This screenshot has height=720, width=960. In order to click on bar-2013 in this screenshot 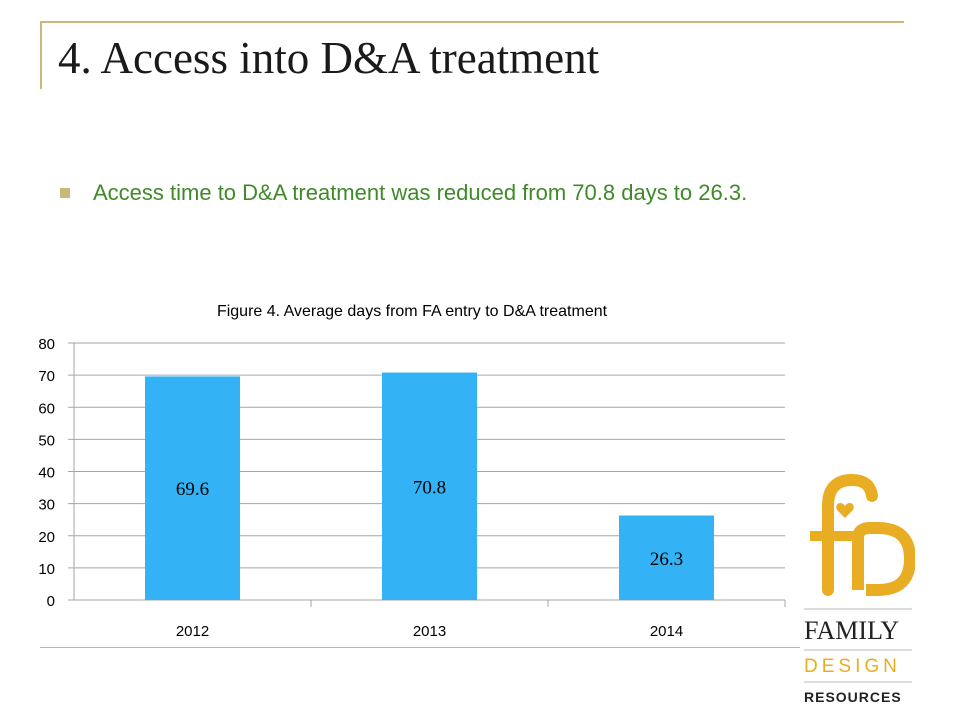, I will do `click(429, 486)`.